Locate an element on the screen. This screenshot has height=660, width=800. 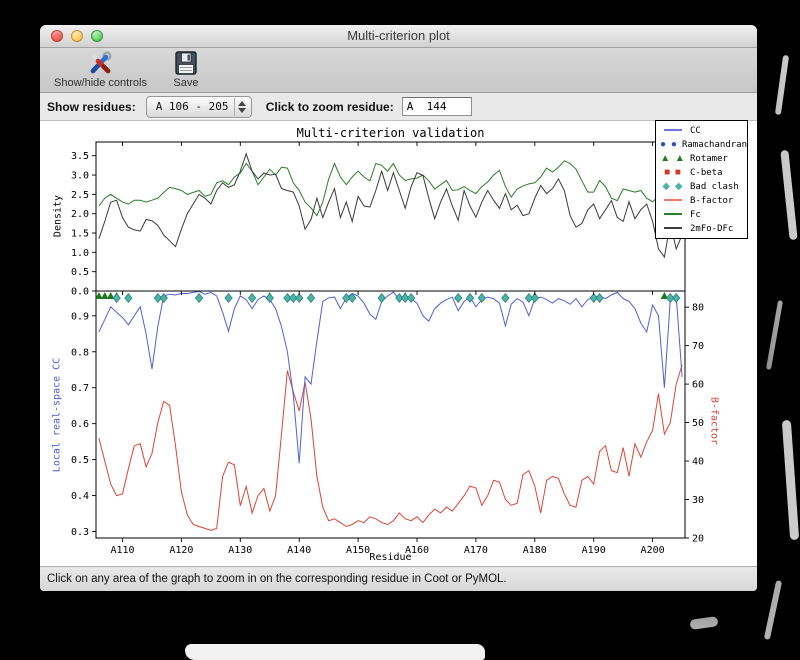
titlebar: Multi-criterion plot is located at coordinates (398, 36).